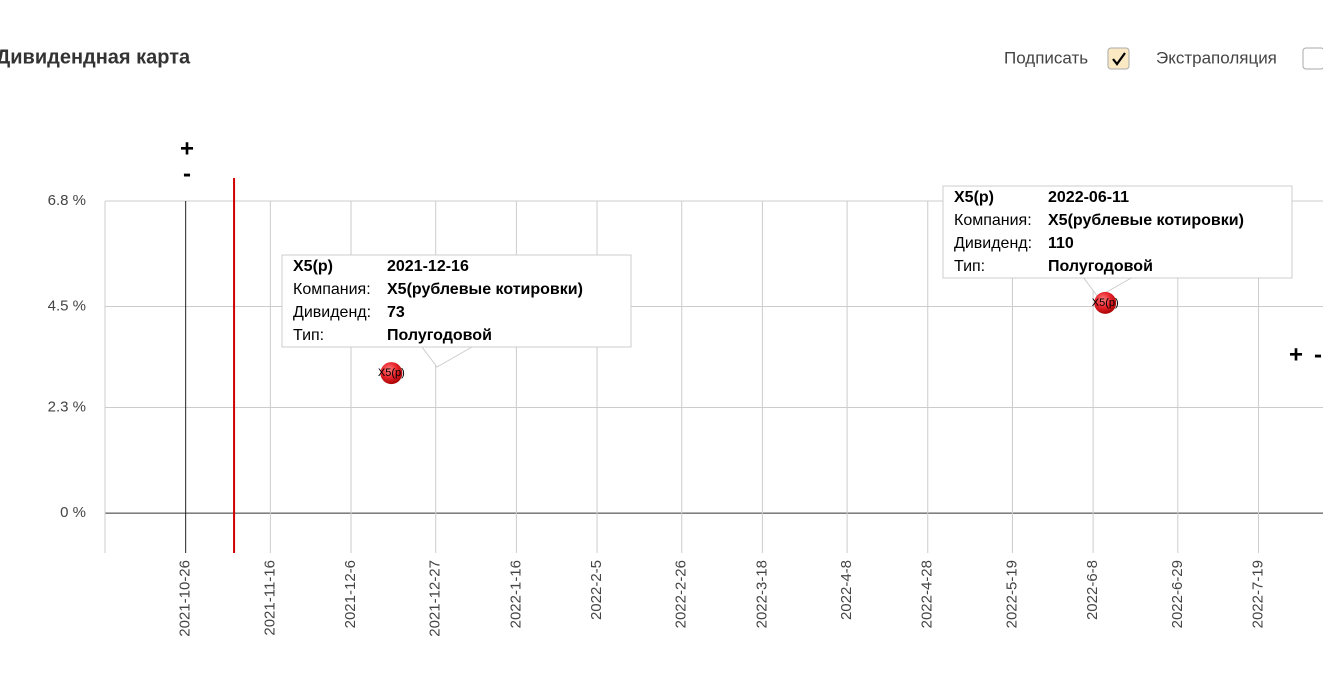 Image resolution: width=1323 pixels, height=676 pixels. Describe the element at coordinates (1257, 594) in the screenshot. I see `x-tick-label: 2022-7-19` at that location.